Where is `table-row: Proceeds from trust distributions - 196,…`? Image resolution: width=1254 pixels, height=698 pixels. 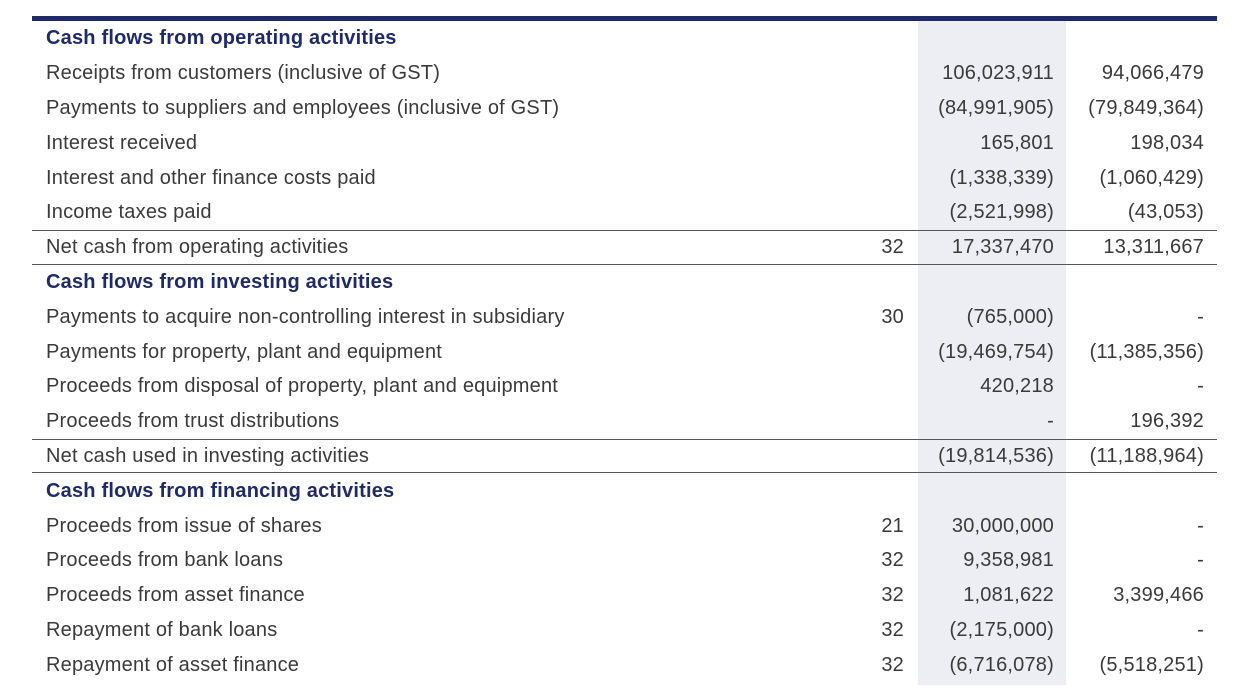 table-row: Proceeds from trust distributions - 196,… is located at coordinates (624, 421).